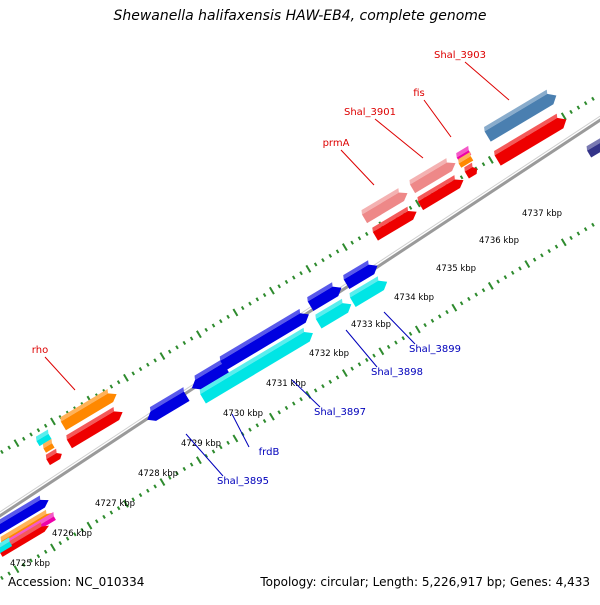 The image size is (600, 605). I want to click on gene-label-forward: rho, so click(40, 350).